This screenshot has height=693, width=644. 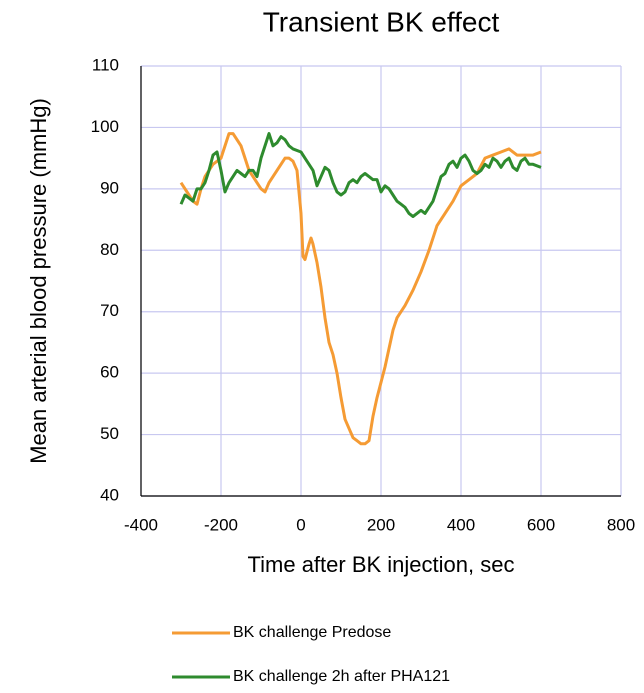 What do you see at coordinates (621, 524) in the screenshot?
I see `x-tick-label: 800` at bounding box center [621, 524].